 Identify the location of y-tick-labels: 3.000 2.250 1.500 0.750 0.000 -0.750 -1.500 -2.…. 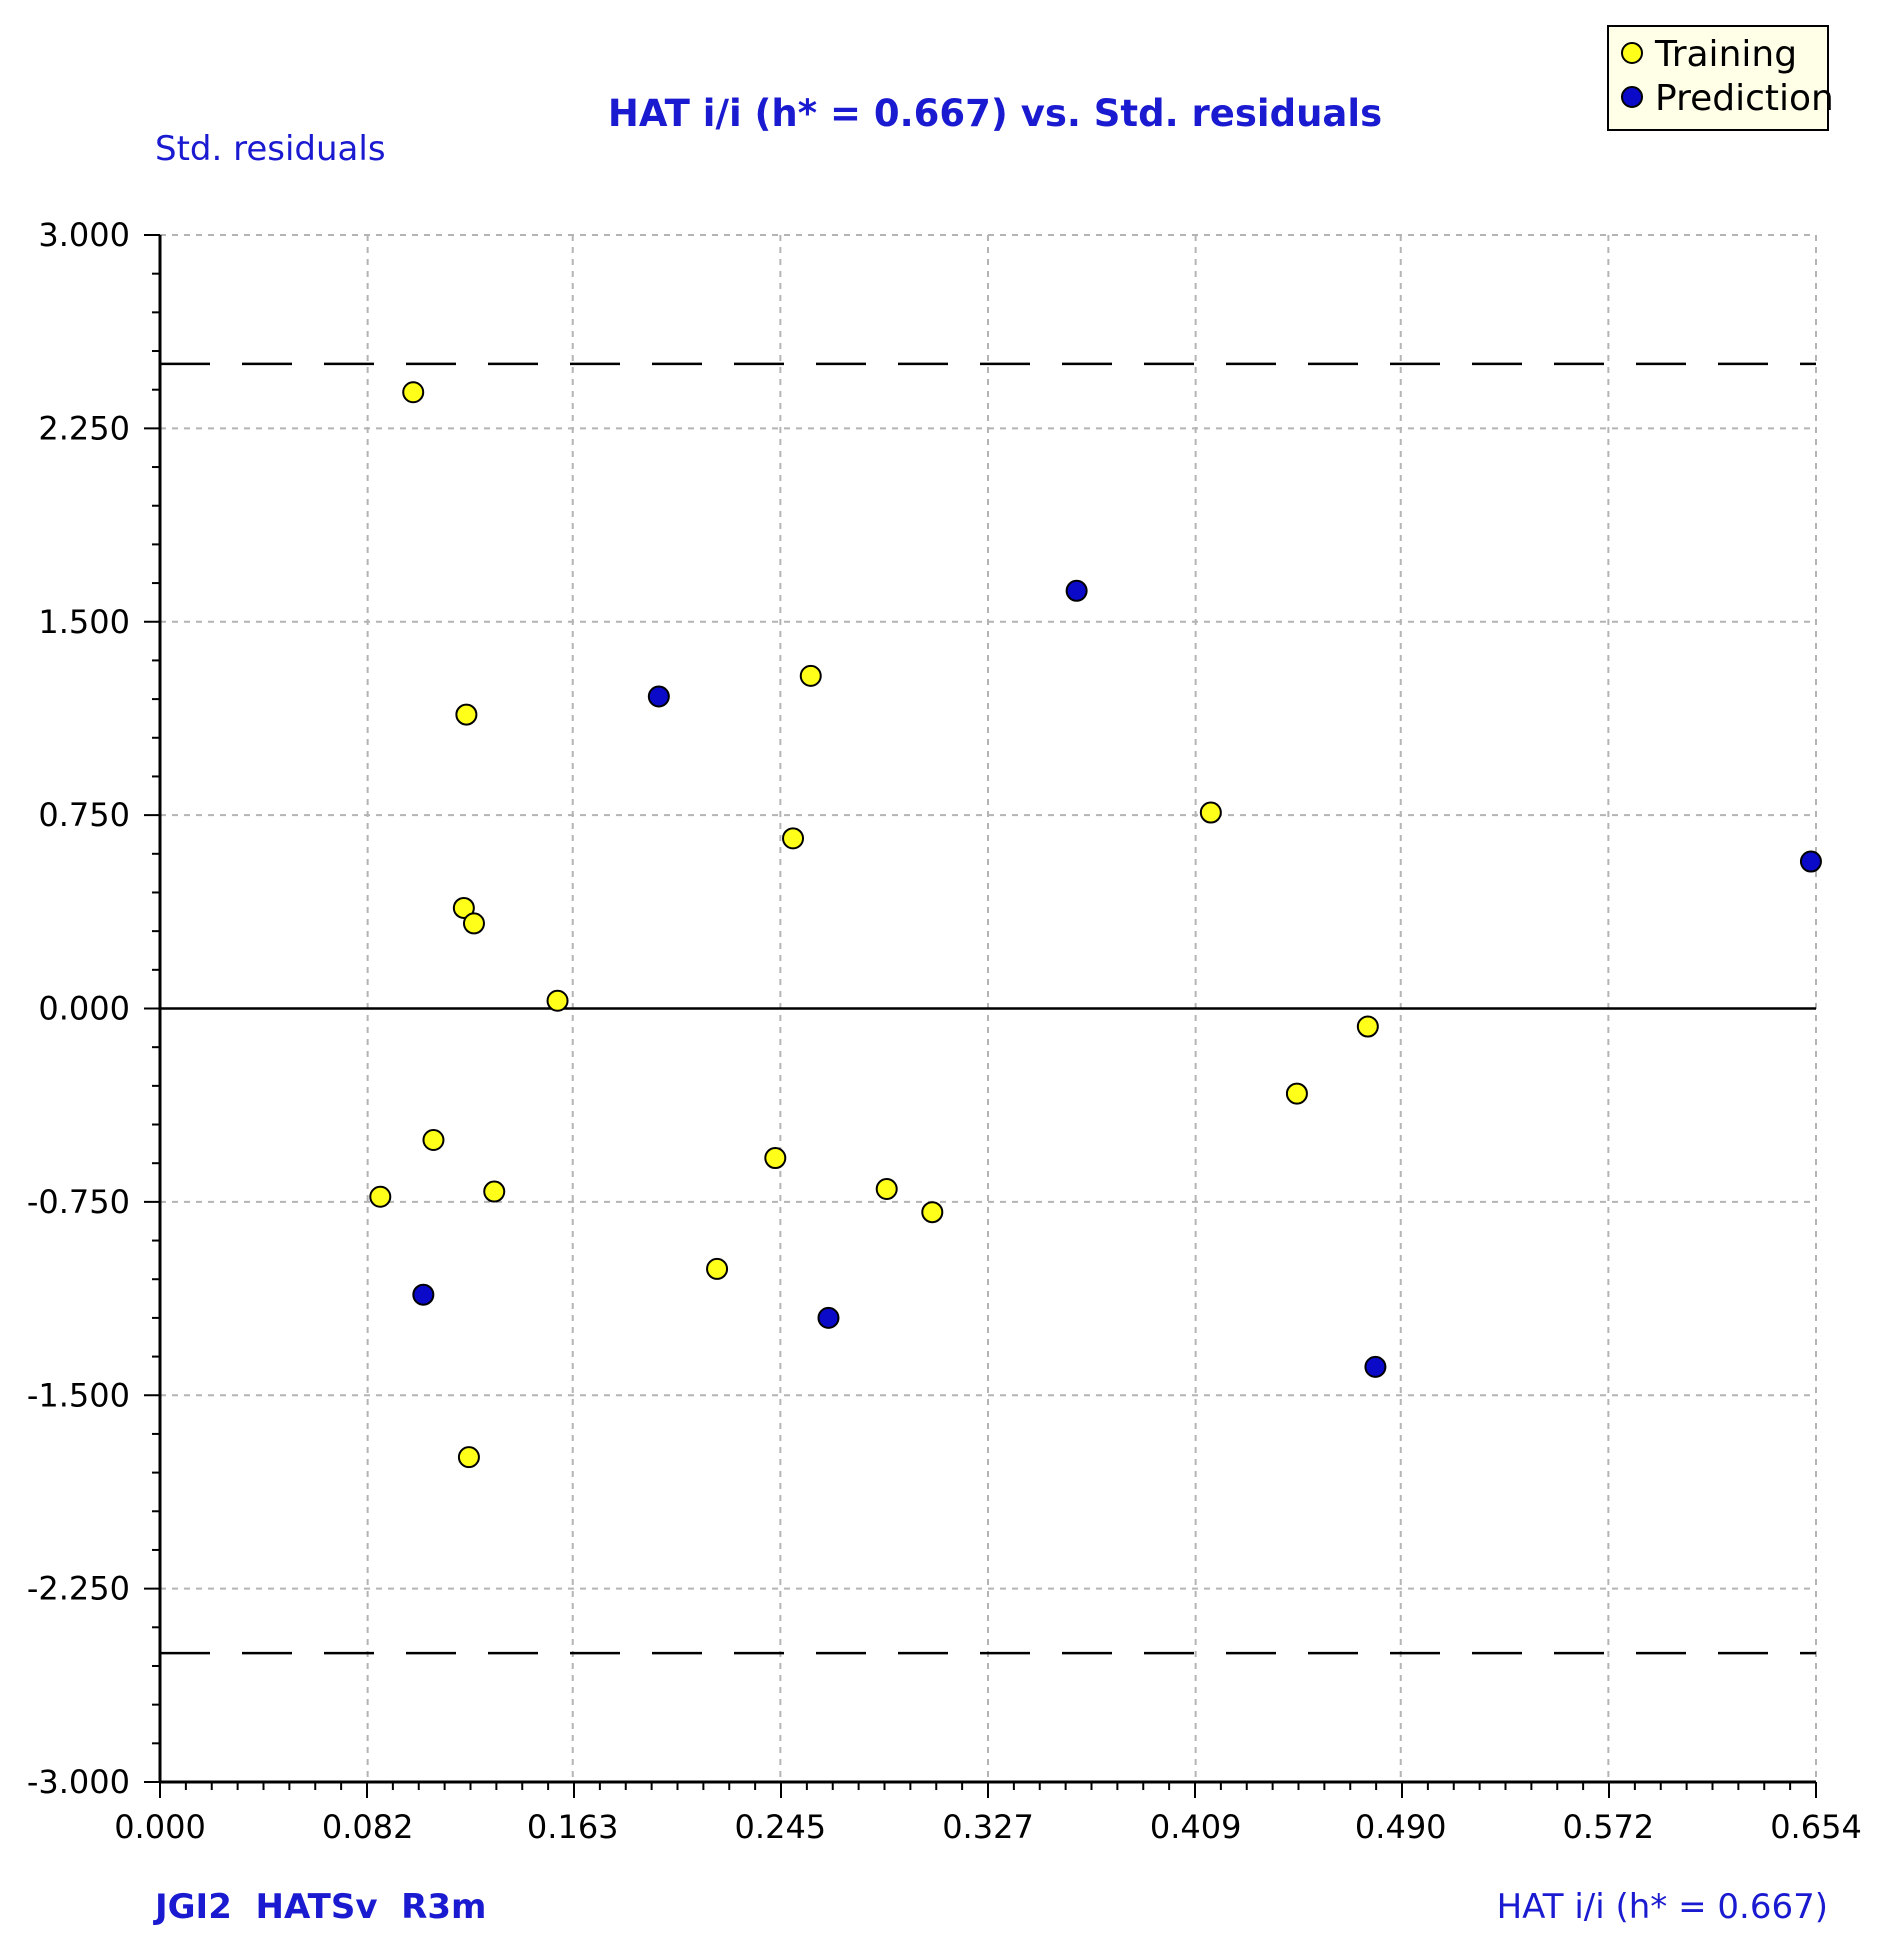
(78, 1008).